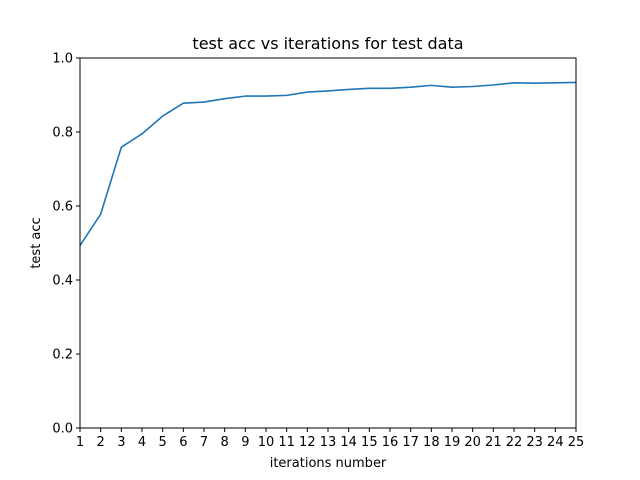 The width and height of the screenshot is (640, 480). What do you see at coordinates (514, 442) in the screenshot?
I see `x-tick-label: 22` at bounding box center [514, 442].